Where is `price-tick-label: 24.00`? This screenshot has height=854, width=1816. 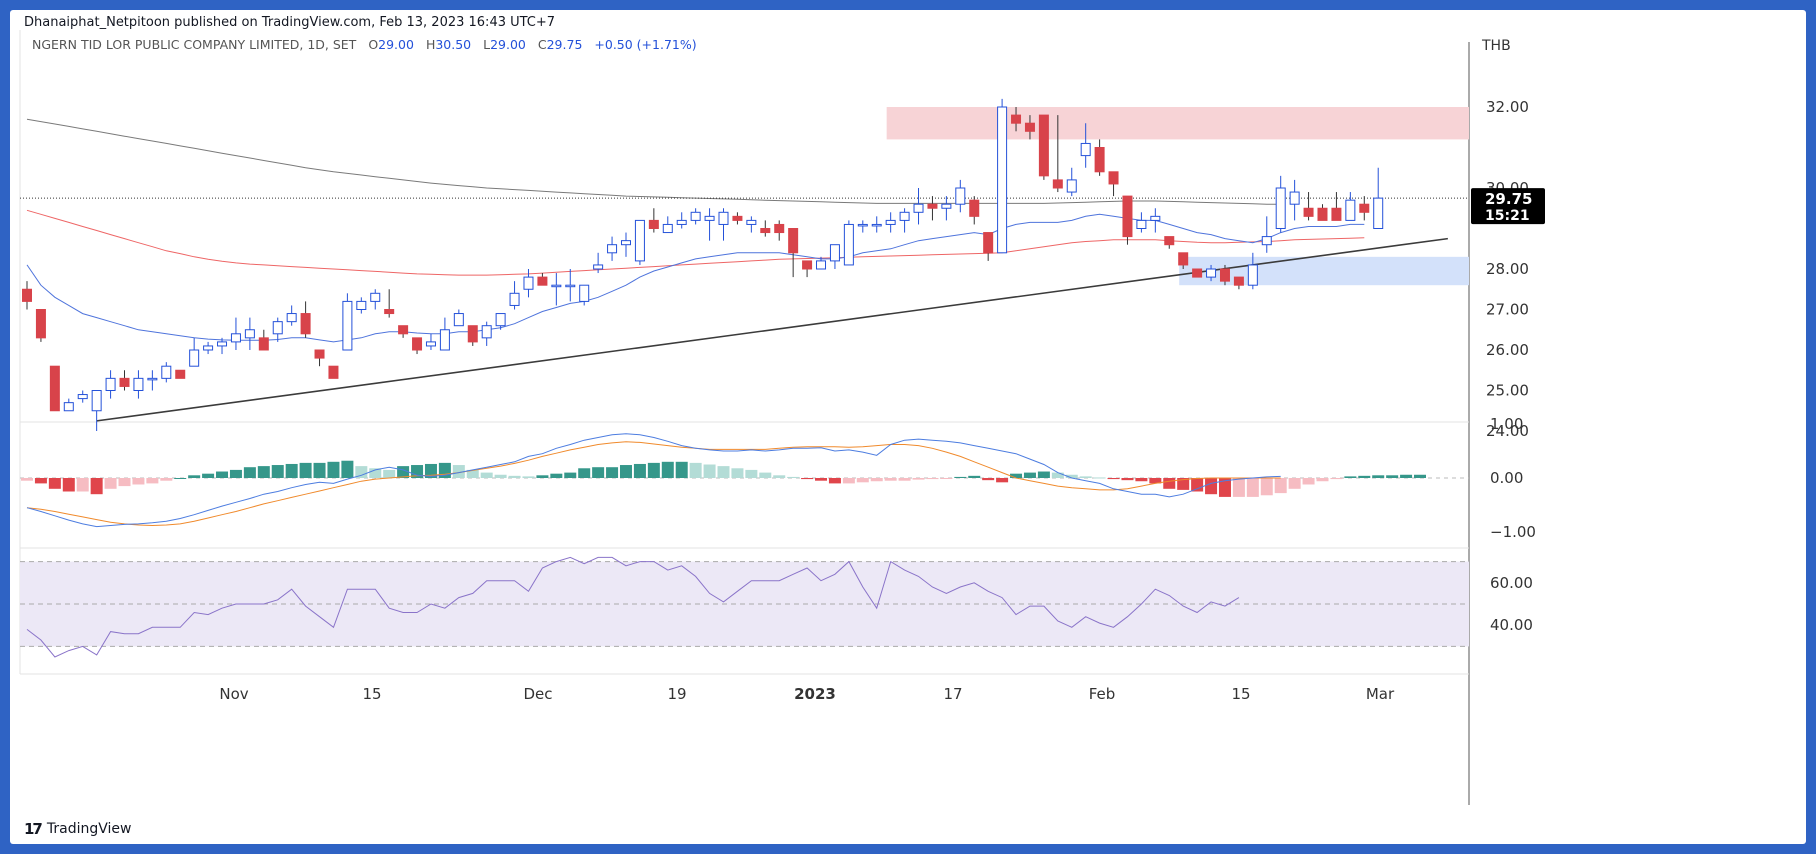 price-tick-label: 24.00 is located at coordinates (1507, 431).